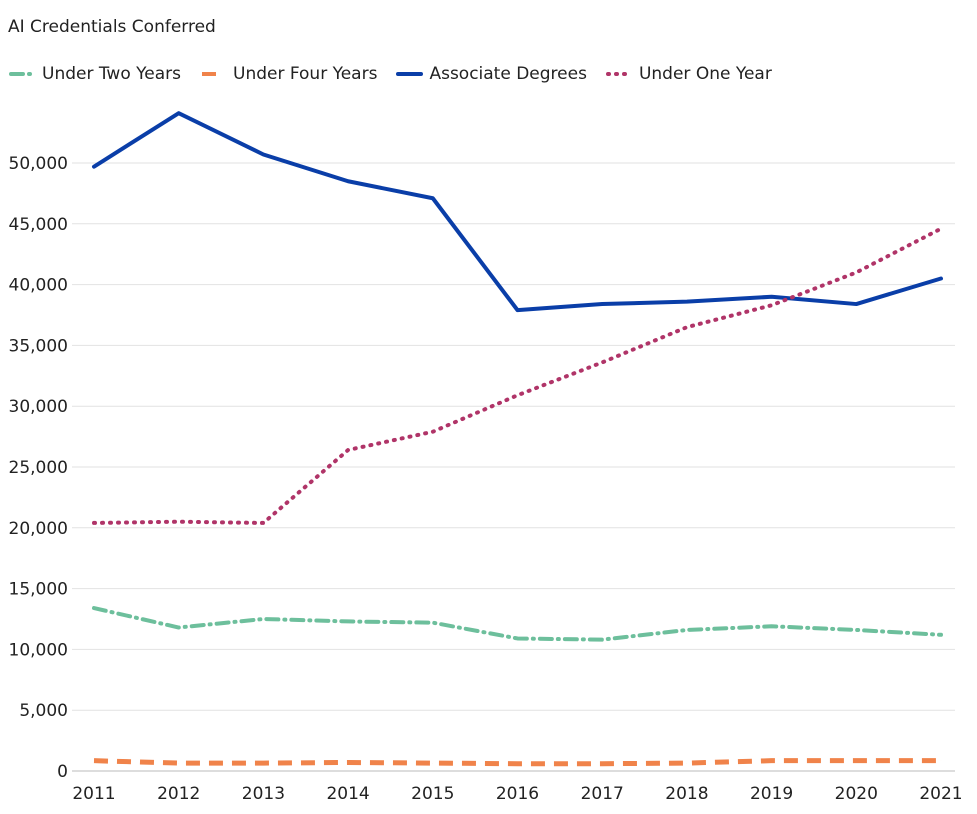  Describe the element at coordinates (38, 225) in the screenshot. I see `y-tick-label: 45,000` at that location.